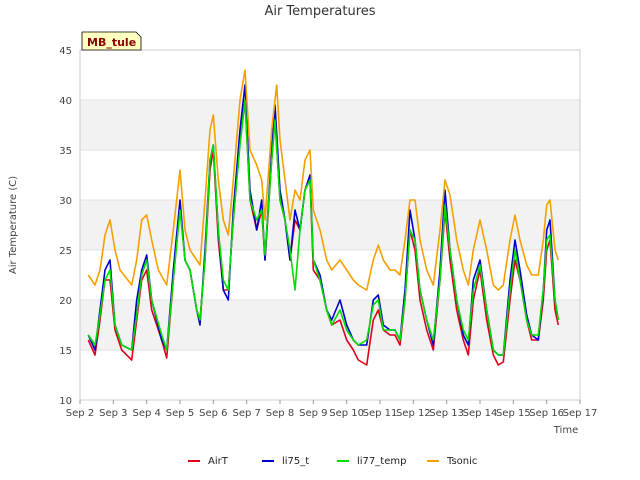 The width and height of the screenshot is (640, 480). What do you see at coordinates (65, 251) in the screenshot?
I see `y-tick-label: 25` at bounding box center [65, 251].